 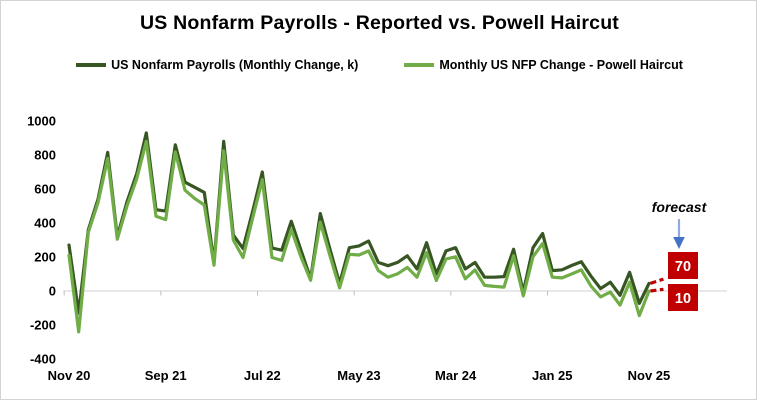 I want to click on forecast-reported-value: 70, so click(x=683, y=267).